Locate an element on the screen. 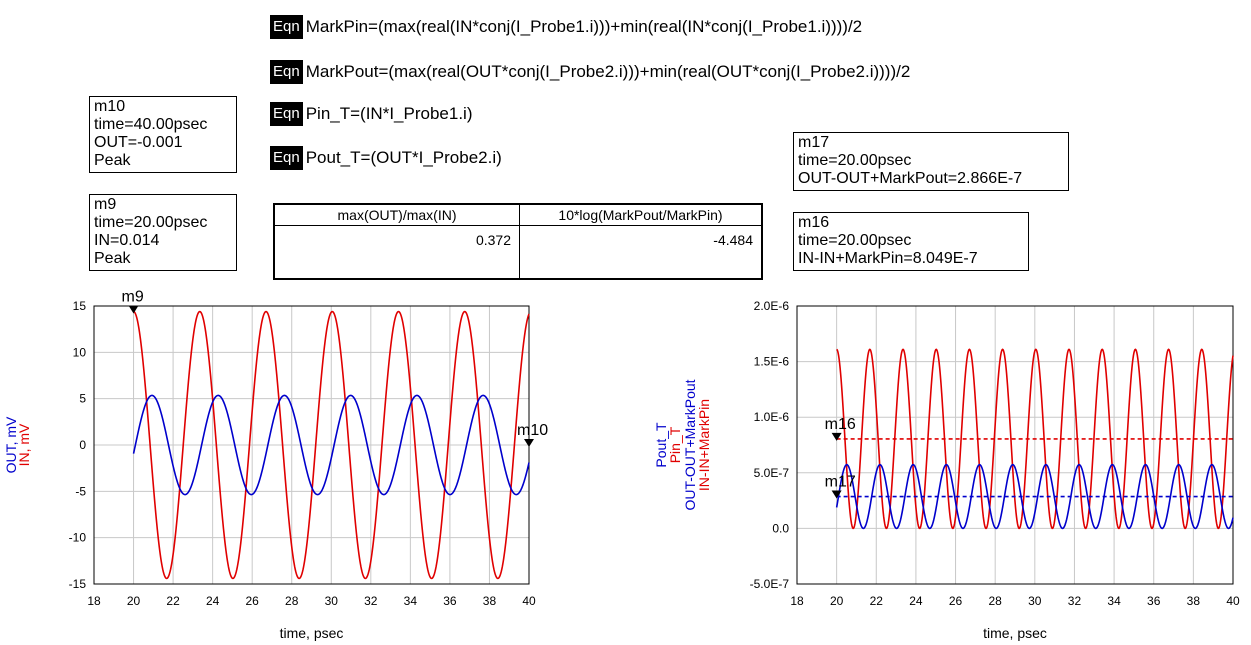 This screenshot has width=1251, height=645. marker-readout-m10: m10 time=40.00psec OUT=-0.001 Peak is located at coordinates (163, 134).